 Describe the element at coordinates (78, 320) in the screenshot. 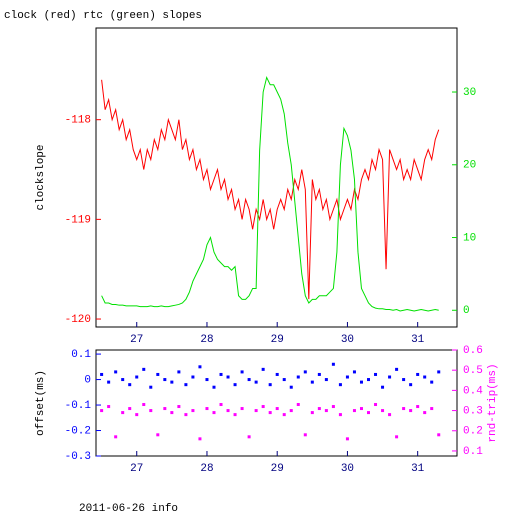

I see `y-tick-label: -120` at that location.